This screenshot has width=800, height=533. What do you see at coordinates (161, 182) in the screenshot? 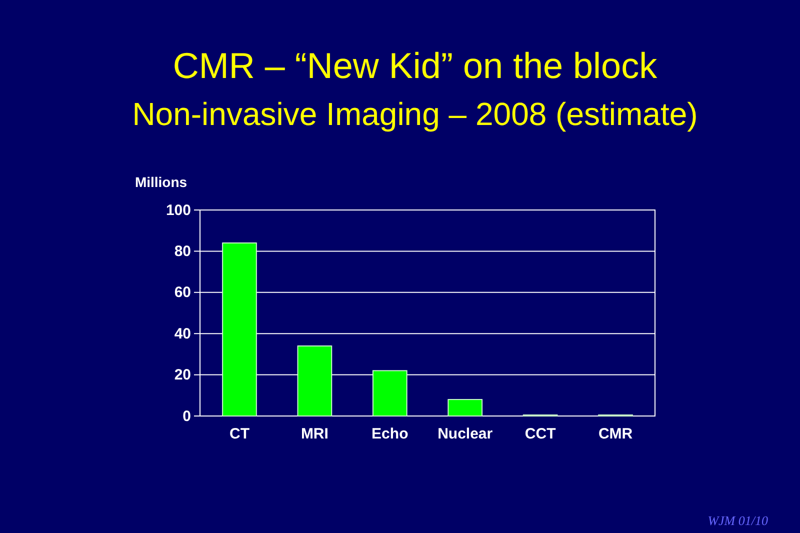
I see `y-axis-title: Millions` at bounding box center [161, 182].